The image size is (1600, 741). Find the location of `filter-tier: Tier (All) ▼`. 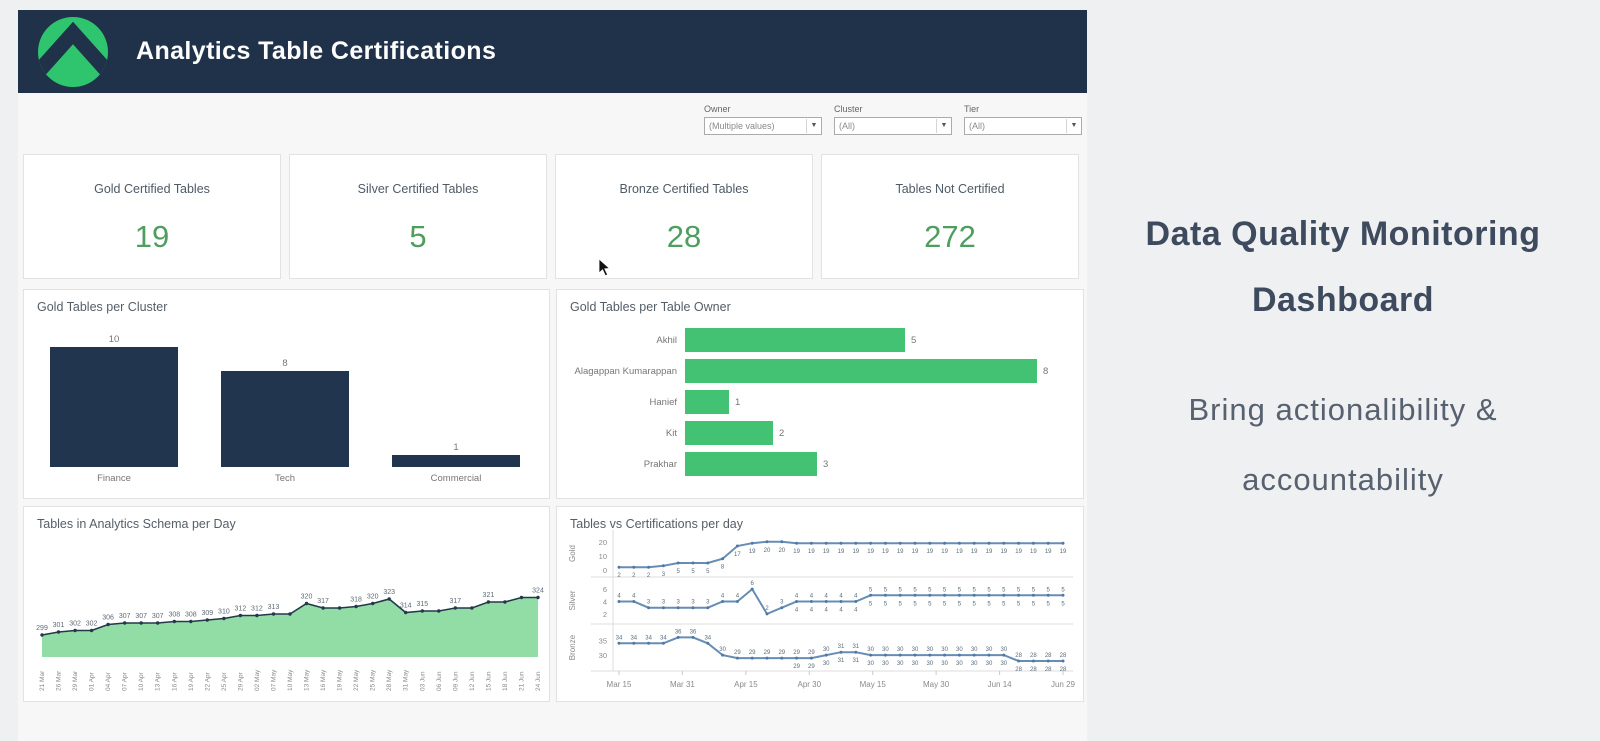

filter-tier: Tier (All) ▼ is located at coordinates (1023, 119).